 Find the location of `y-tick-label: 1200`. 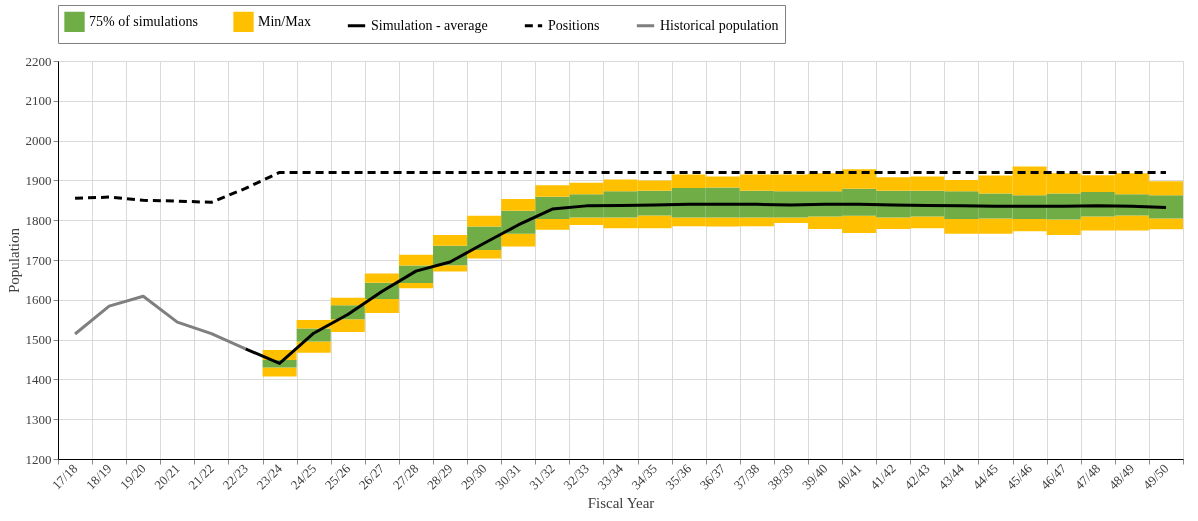

y-tick-label: 1200 is located at coordinates (38, 459).